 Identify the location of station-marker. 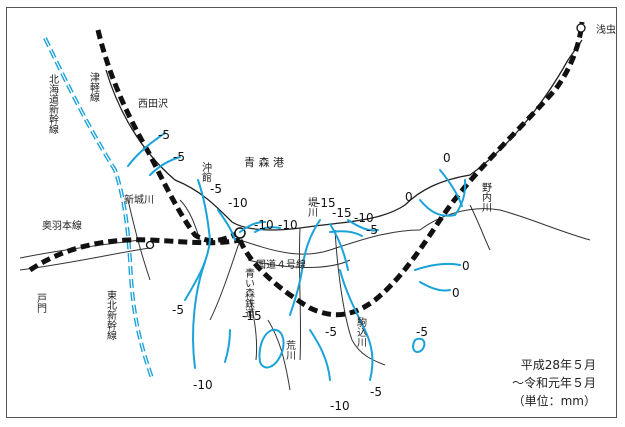
(150, 245).